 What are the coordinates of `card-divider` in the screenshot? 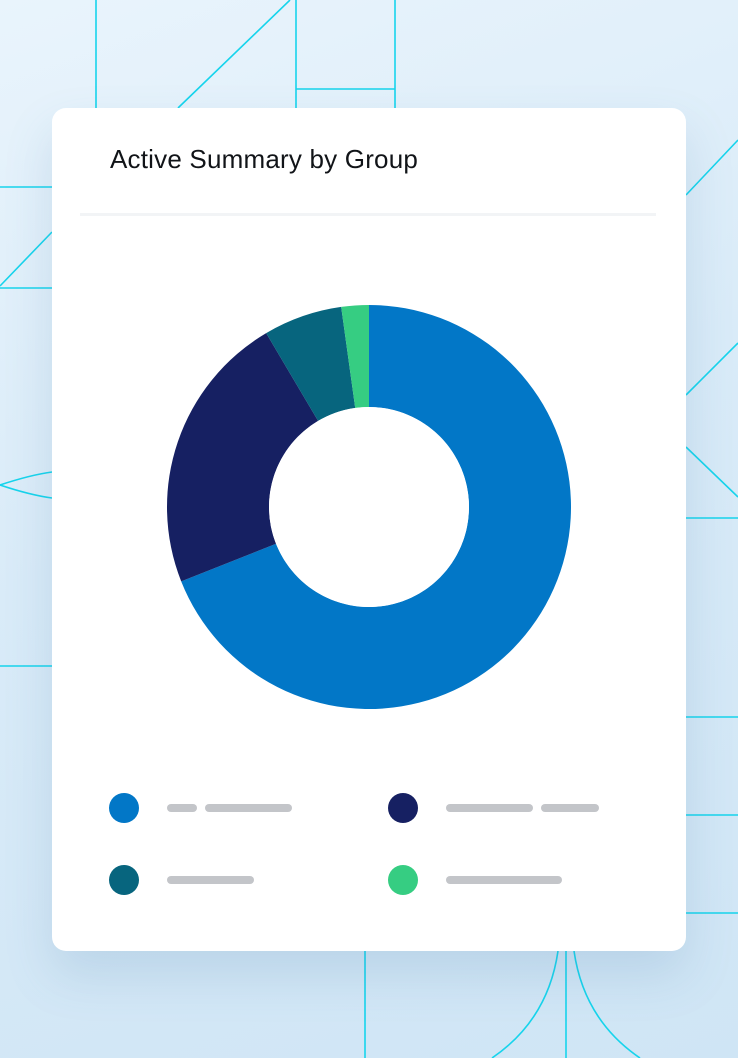 It's located at (368, 214).